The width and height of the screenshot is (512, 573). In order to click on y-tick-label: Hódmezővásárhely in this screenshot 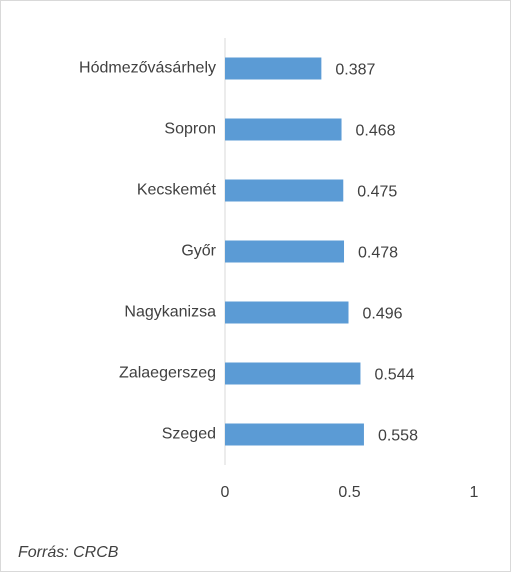, I will do `click(147, 68)`.